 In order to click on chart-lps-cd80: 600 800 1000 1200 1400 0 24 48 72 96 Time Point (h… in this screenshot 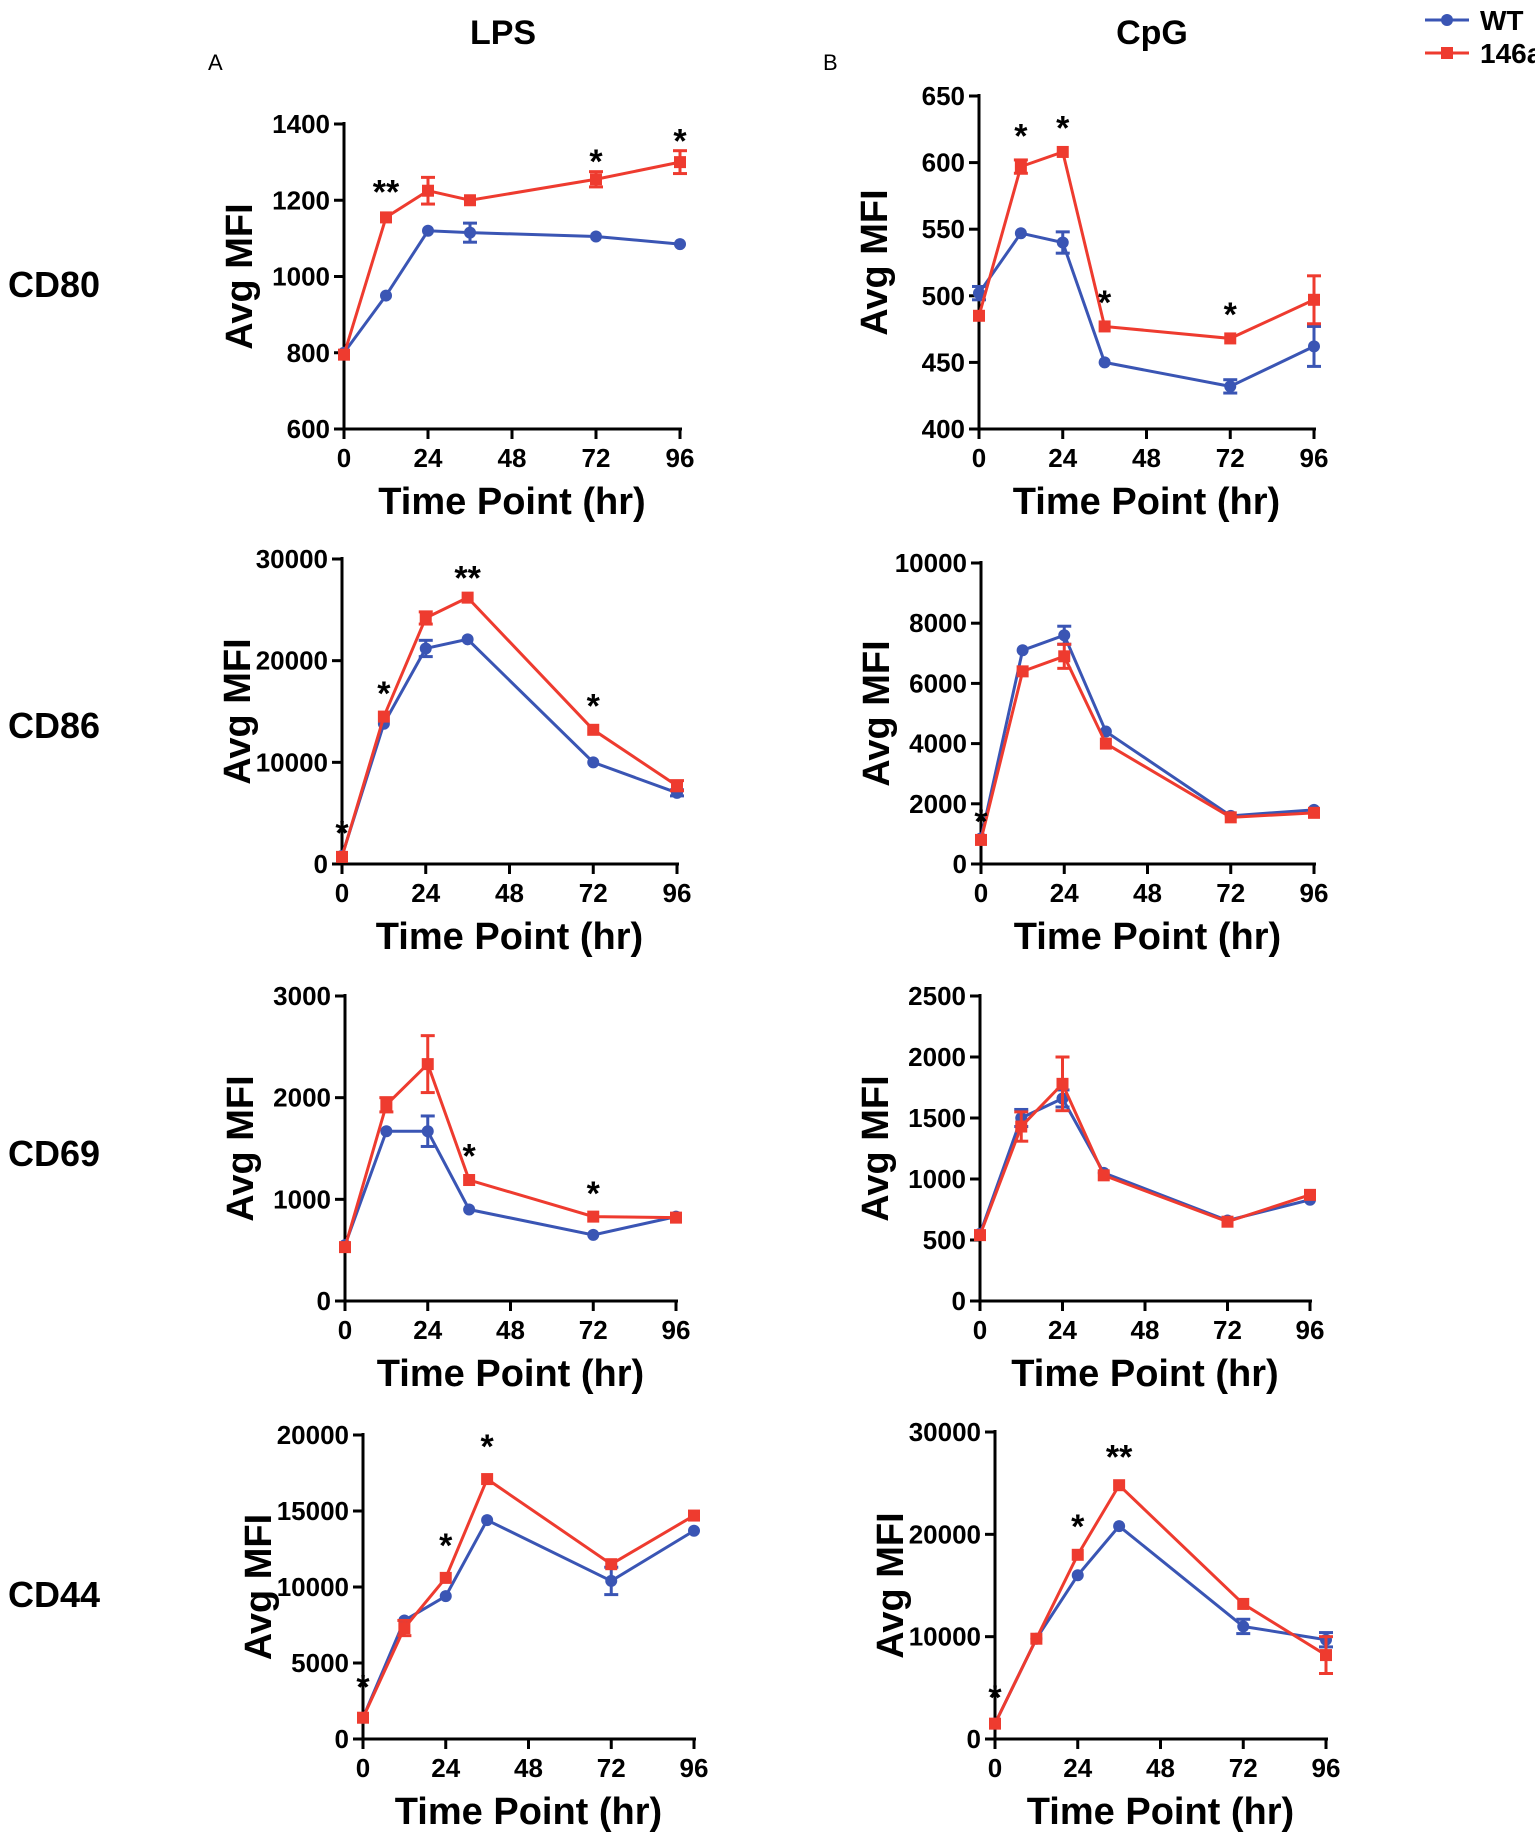, I will do `click(456, 316)`.